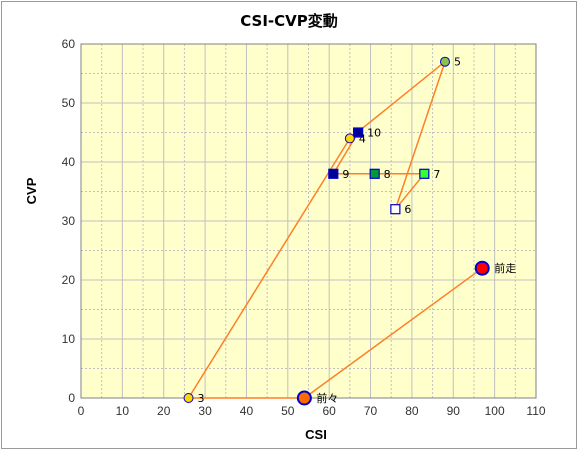  What do you see at coordinates (247, 411) in the screenshot?
I see `x-tick-label: 40` at bounding box center [247, 411].